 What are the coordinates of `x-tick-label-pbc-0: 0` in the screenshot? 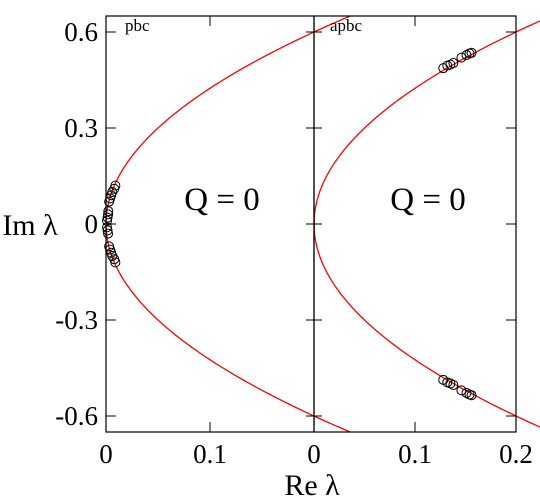 It's located at (106, 454).